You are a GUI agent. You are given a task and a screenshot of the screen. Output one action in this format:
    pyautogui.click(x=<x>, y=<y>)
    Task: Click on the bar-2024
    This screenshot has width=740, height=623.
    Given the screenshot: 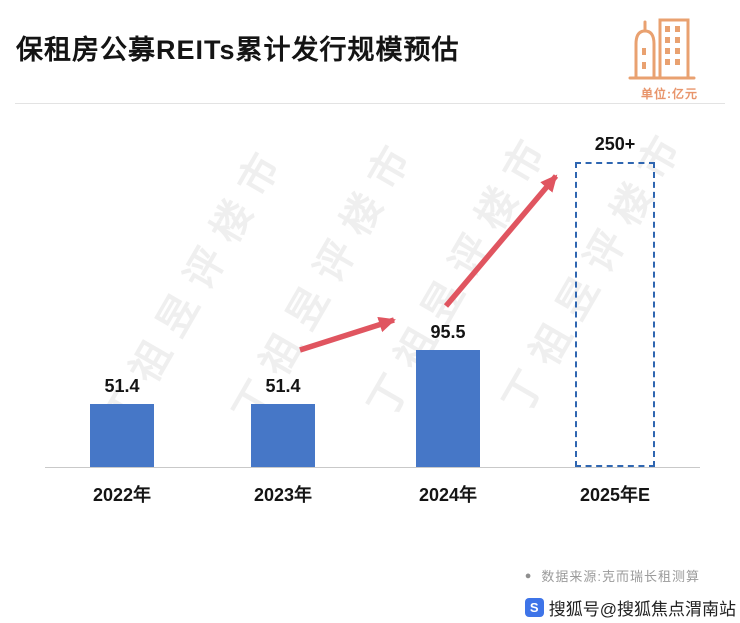 What is the action you would take?
    pyautogui.click(x=448, y=408)
    